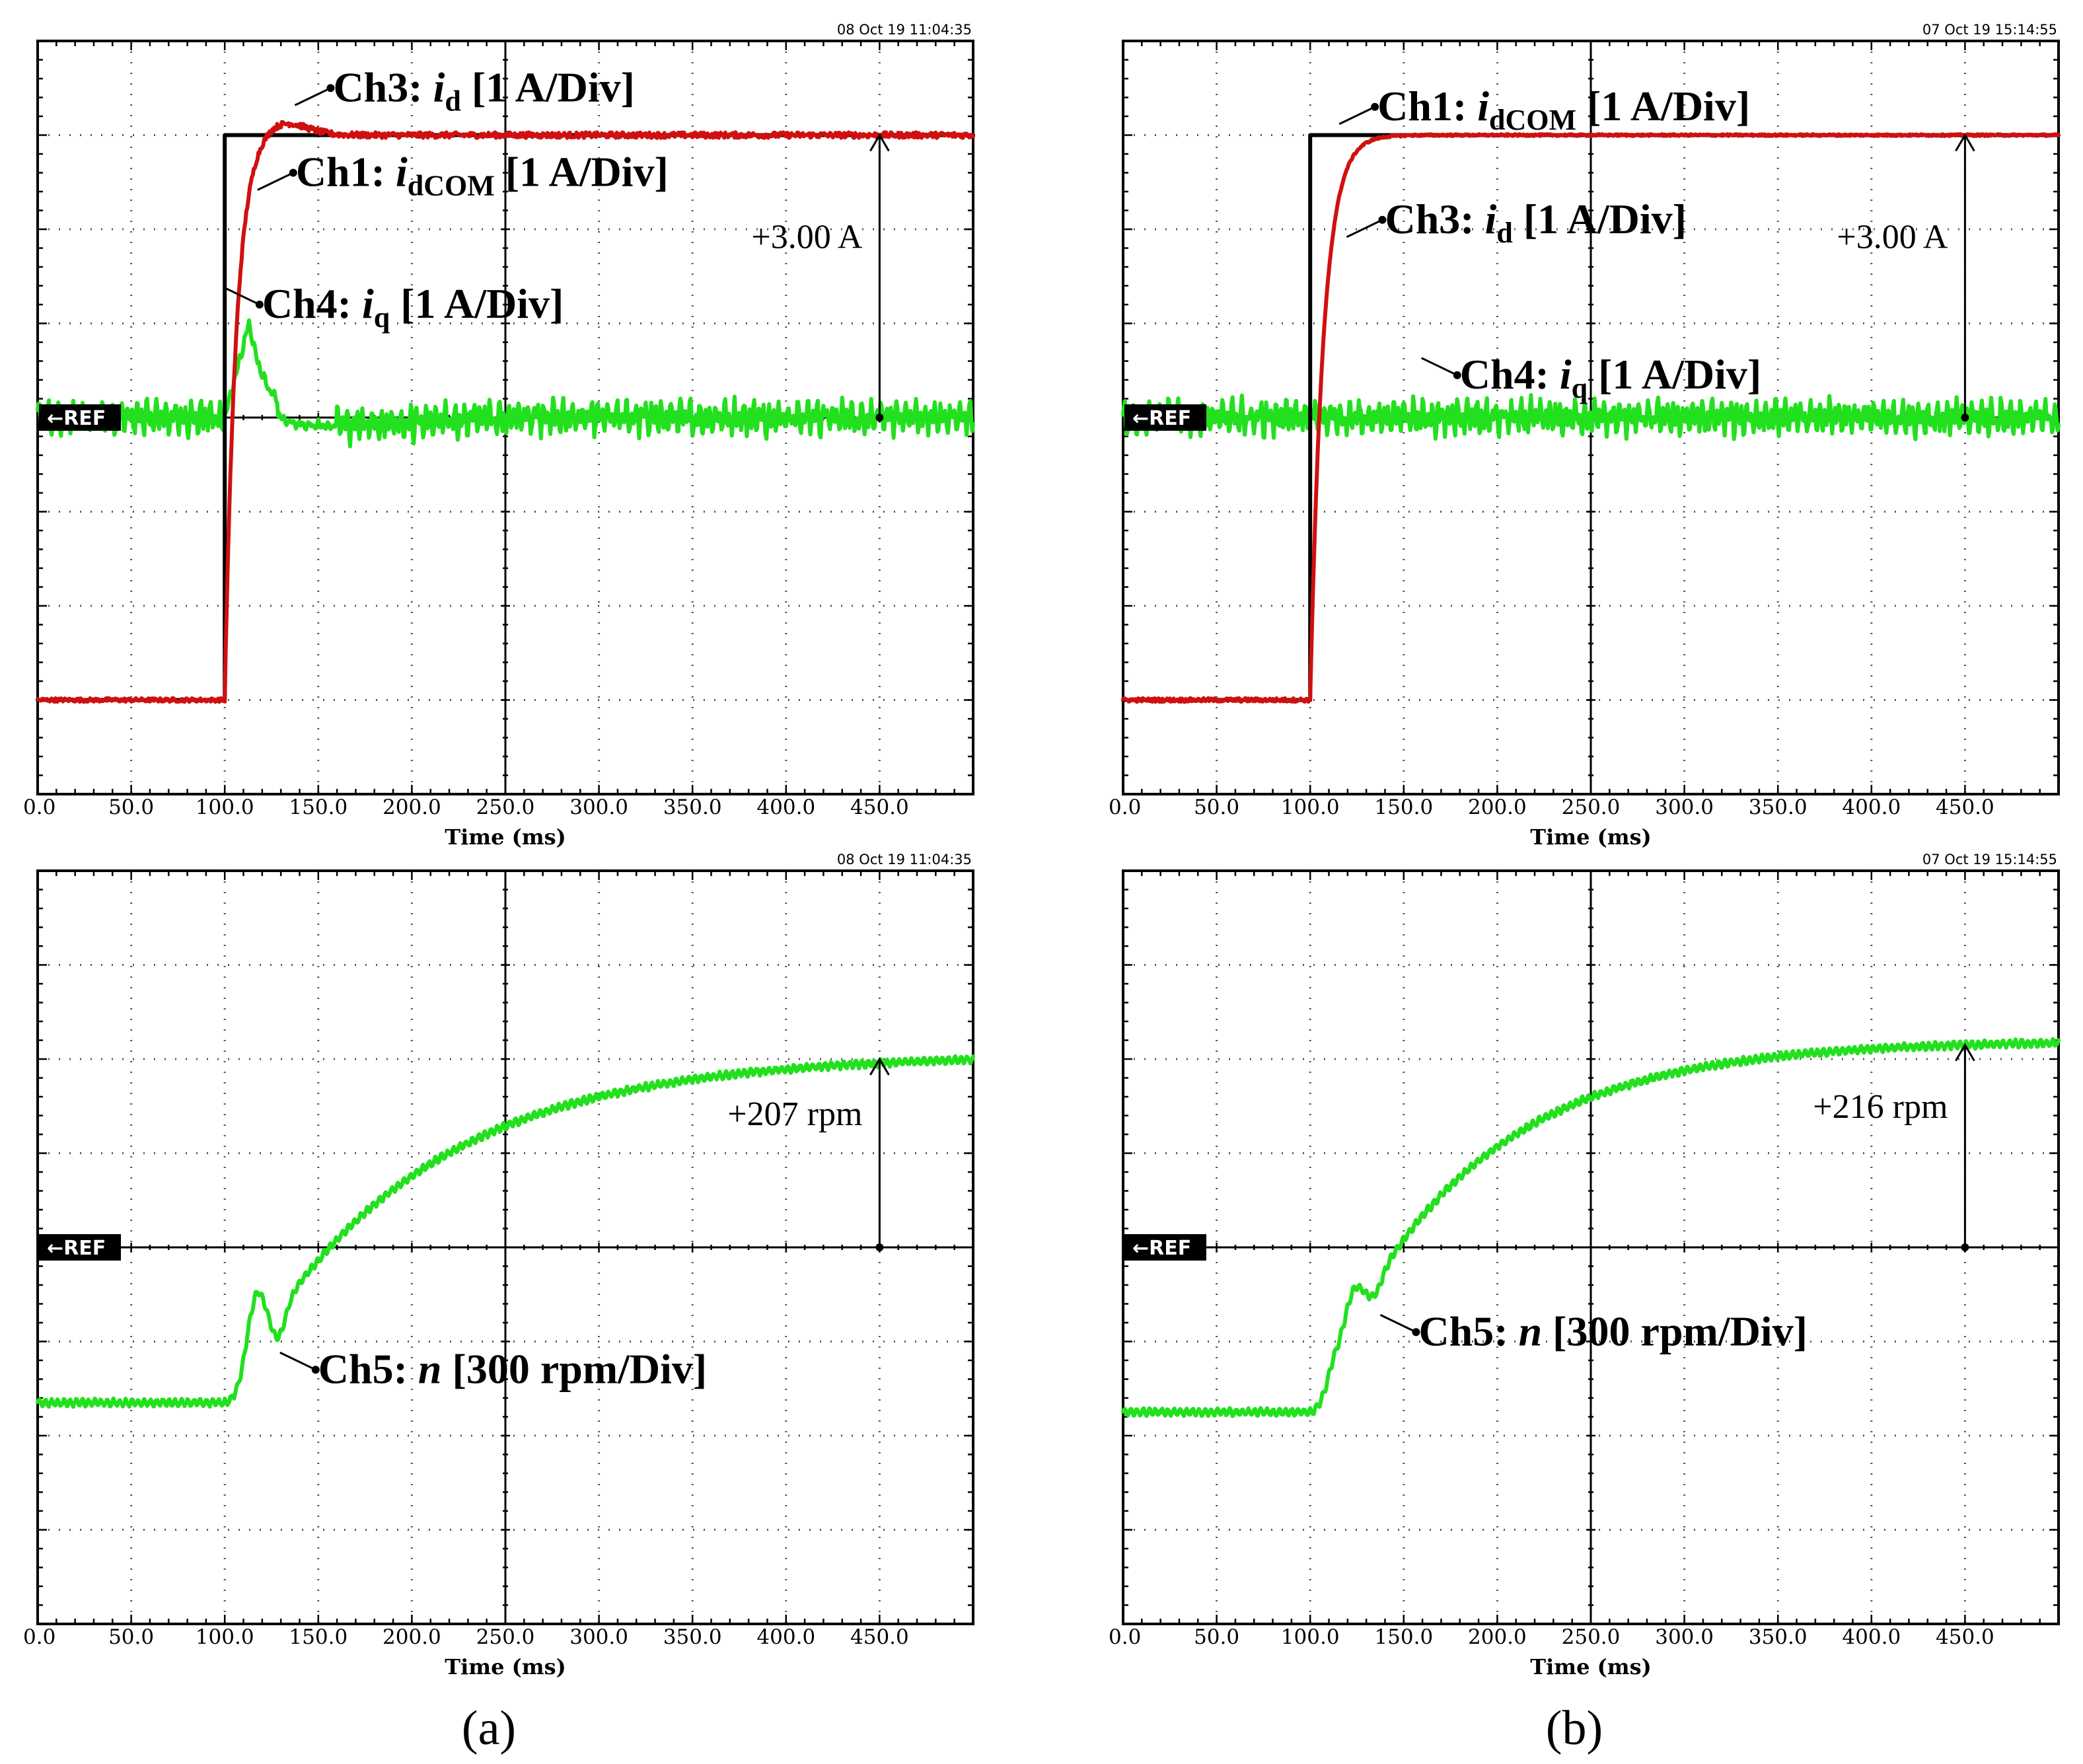 The height and width of the screenshot is (1764, 2083). What do you see at coordinates (1427, 106) in the screenshot?
I see `annotation-channel: Ch1:` at bounding box center [1427, 106].